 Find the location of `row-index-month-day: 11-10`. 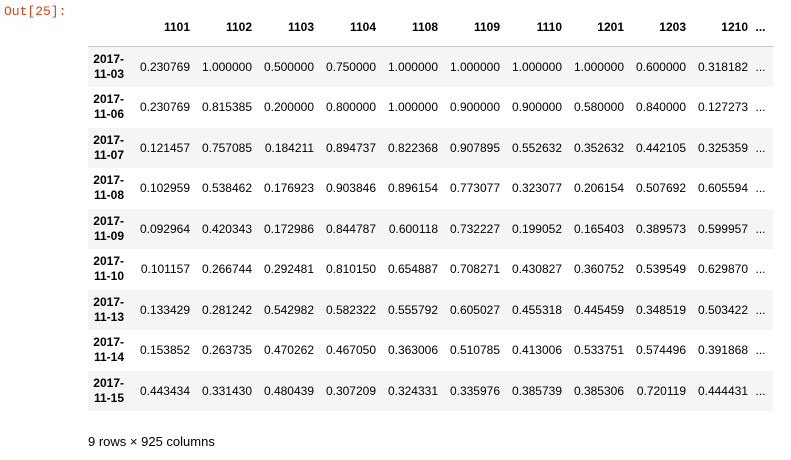

row-index-month-day: 11-10 is located at coordinates (108, 276).